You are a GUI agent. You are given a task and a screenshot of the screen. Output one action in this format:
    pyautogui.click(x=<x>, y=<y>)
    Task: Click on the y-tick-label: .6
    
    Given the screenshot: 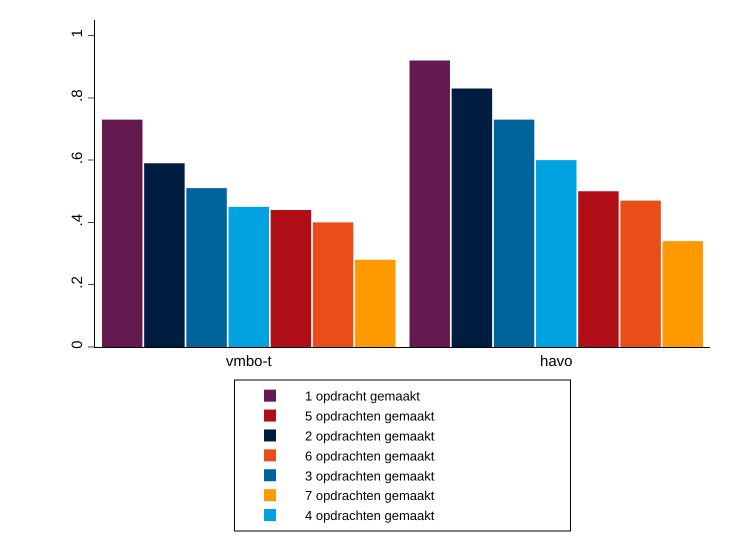 What is the action you would take?
    pyautogui.click(x=77, y=158)
    